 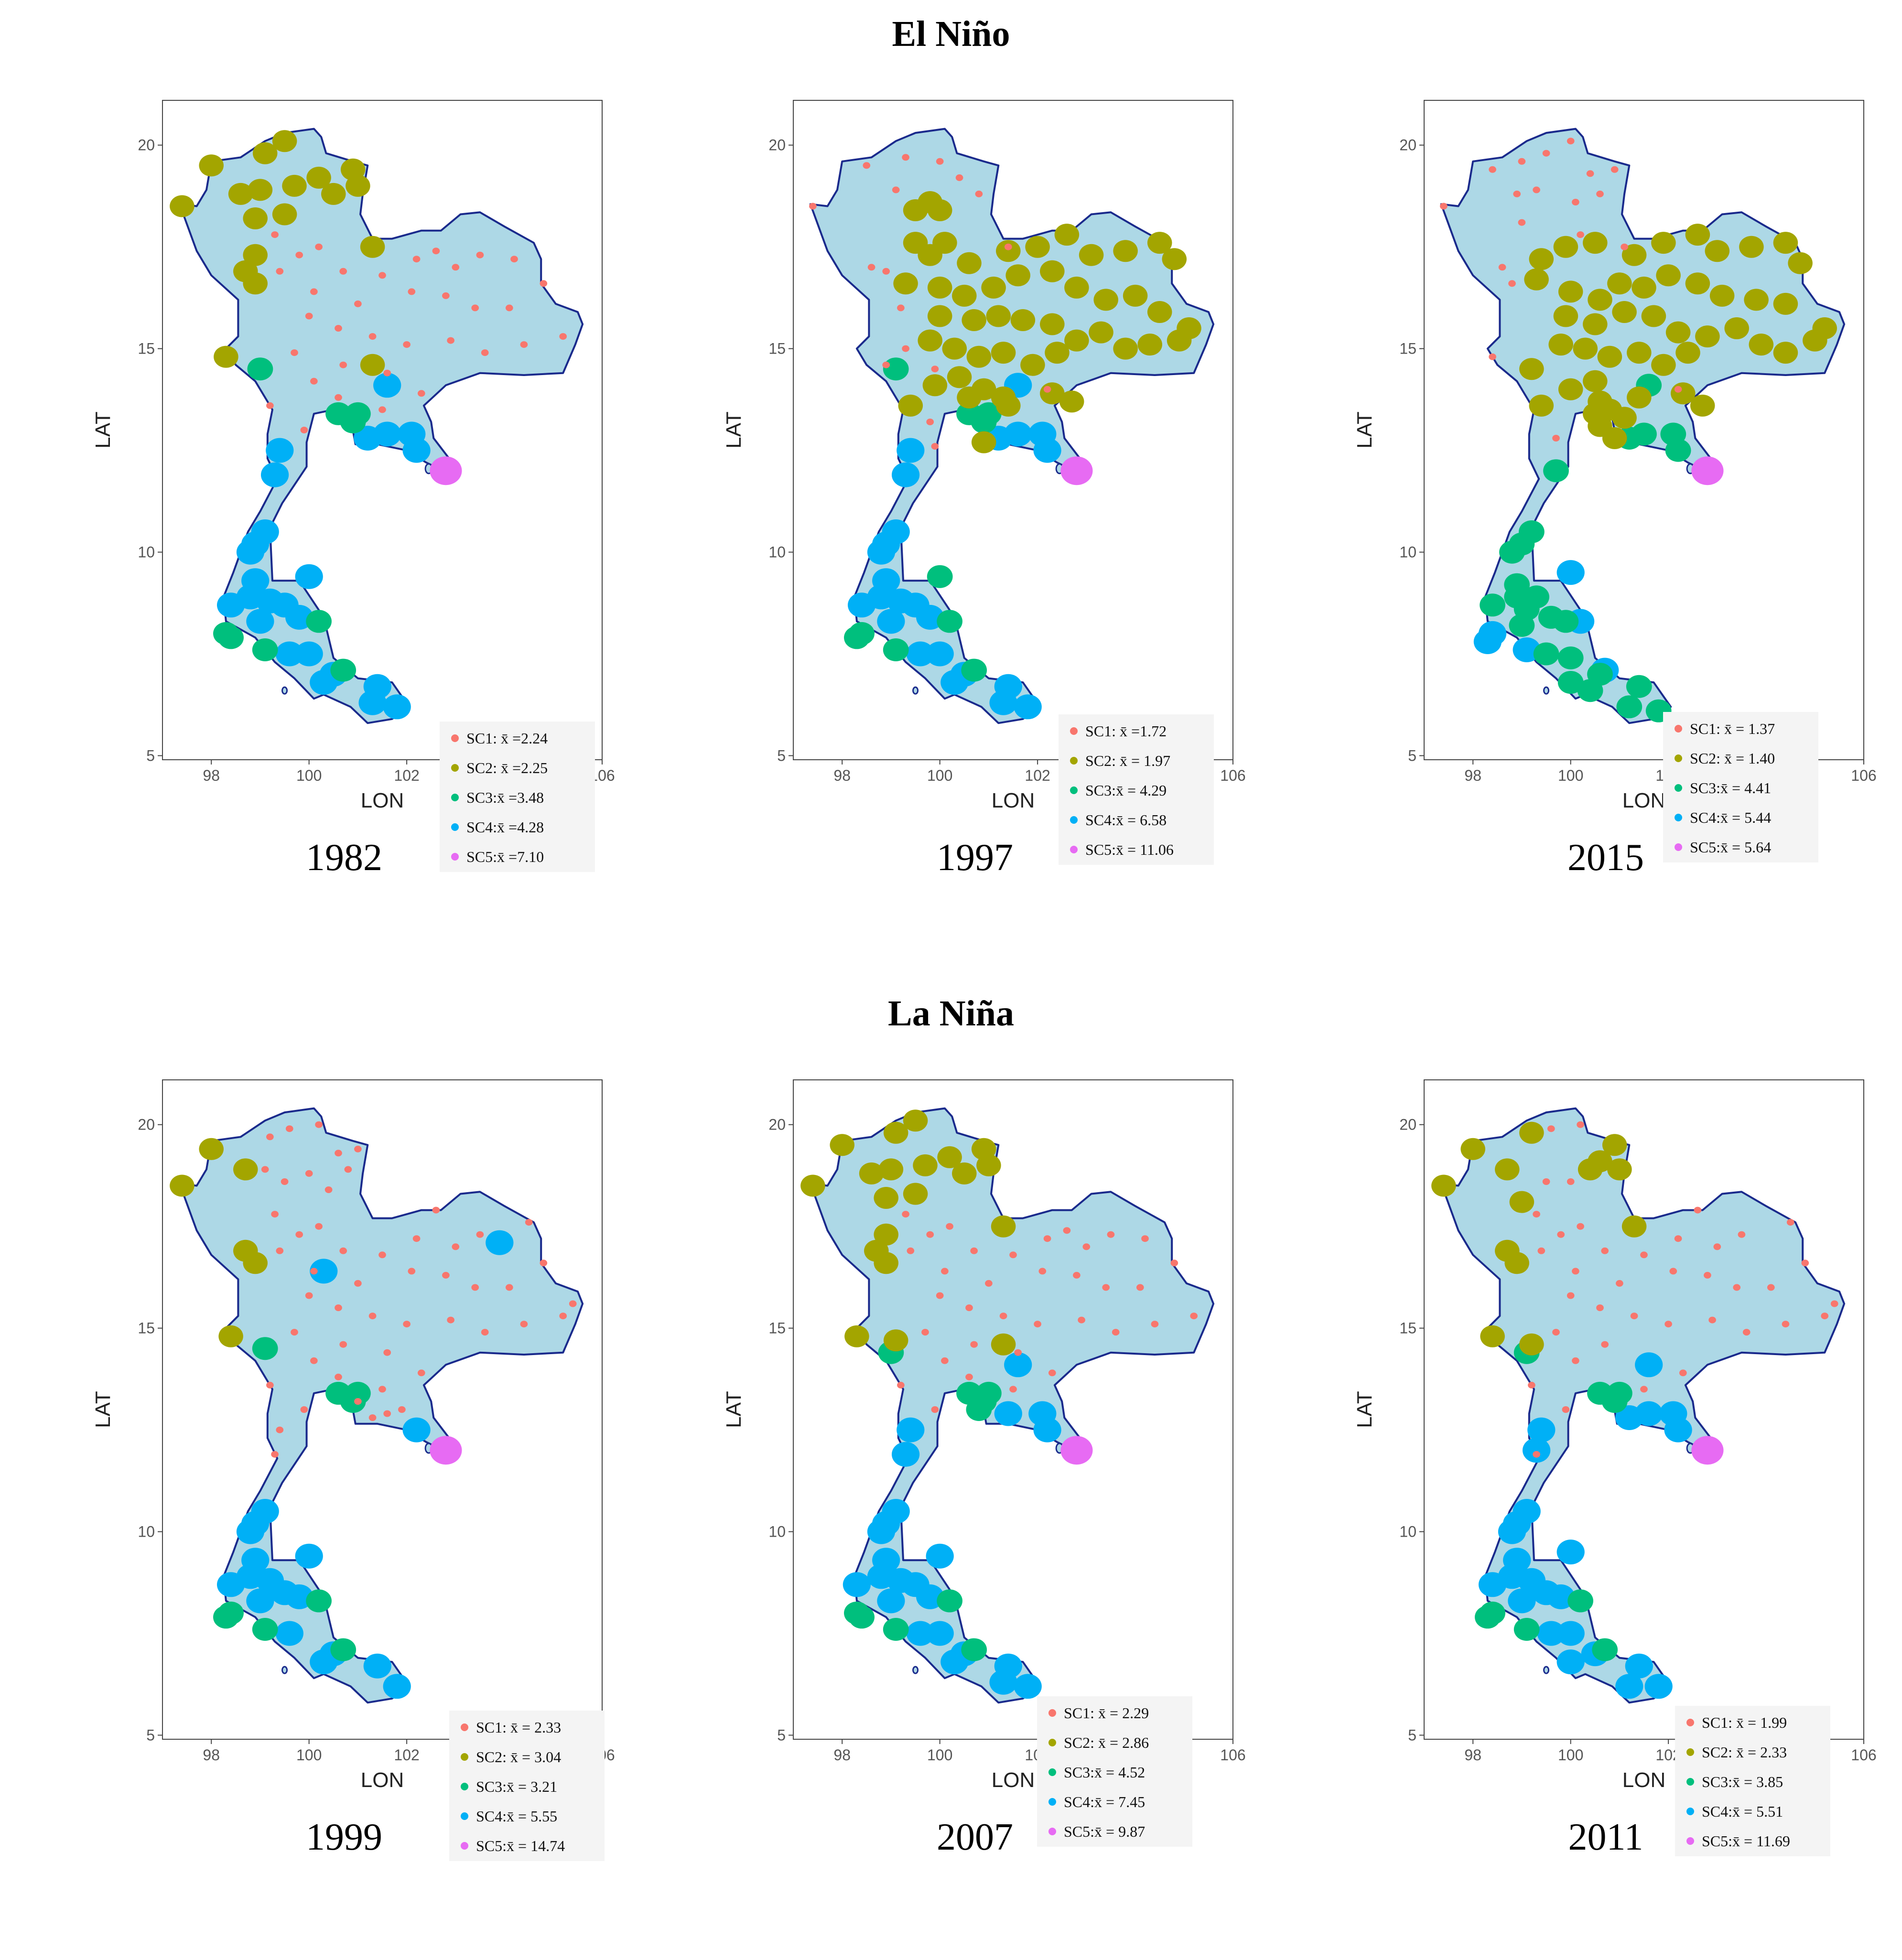 What do you see at coordinates (1730, 847) in the screenshot?
I see `legend-label-sc5: SC5:x̄ = 5.64` at bounding box center [1730, 847].